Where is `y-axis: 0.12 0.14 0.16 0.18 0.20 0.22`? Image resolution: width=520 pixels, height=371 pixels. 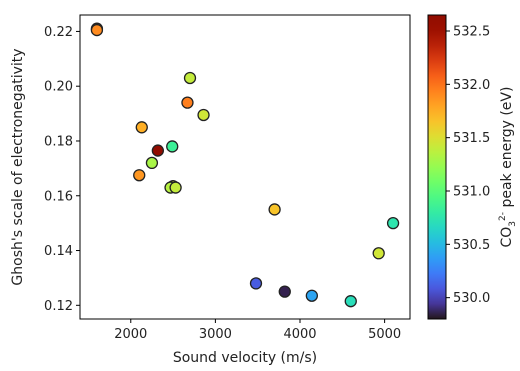 y-axis: 0.12 0.14 0.16 0.18 0.20 0.22 is located at coordinates (62, 169).